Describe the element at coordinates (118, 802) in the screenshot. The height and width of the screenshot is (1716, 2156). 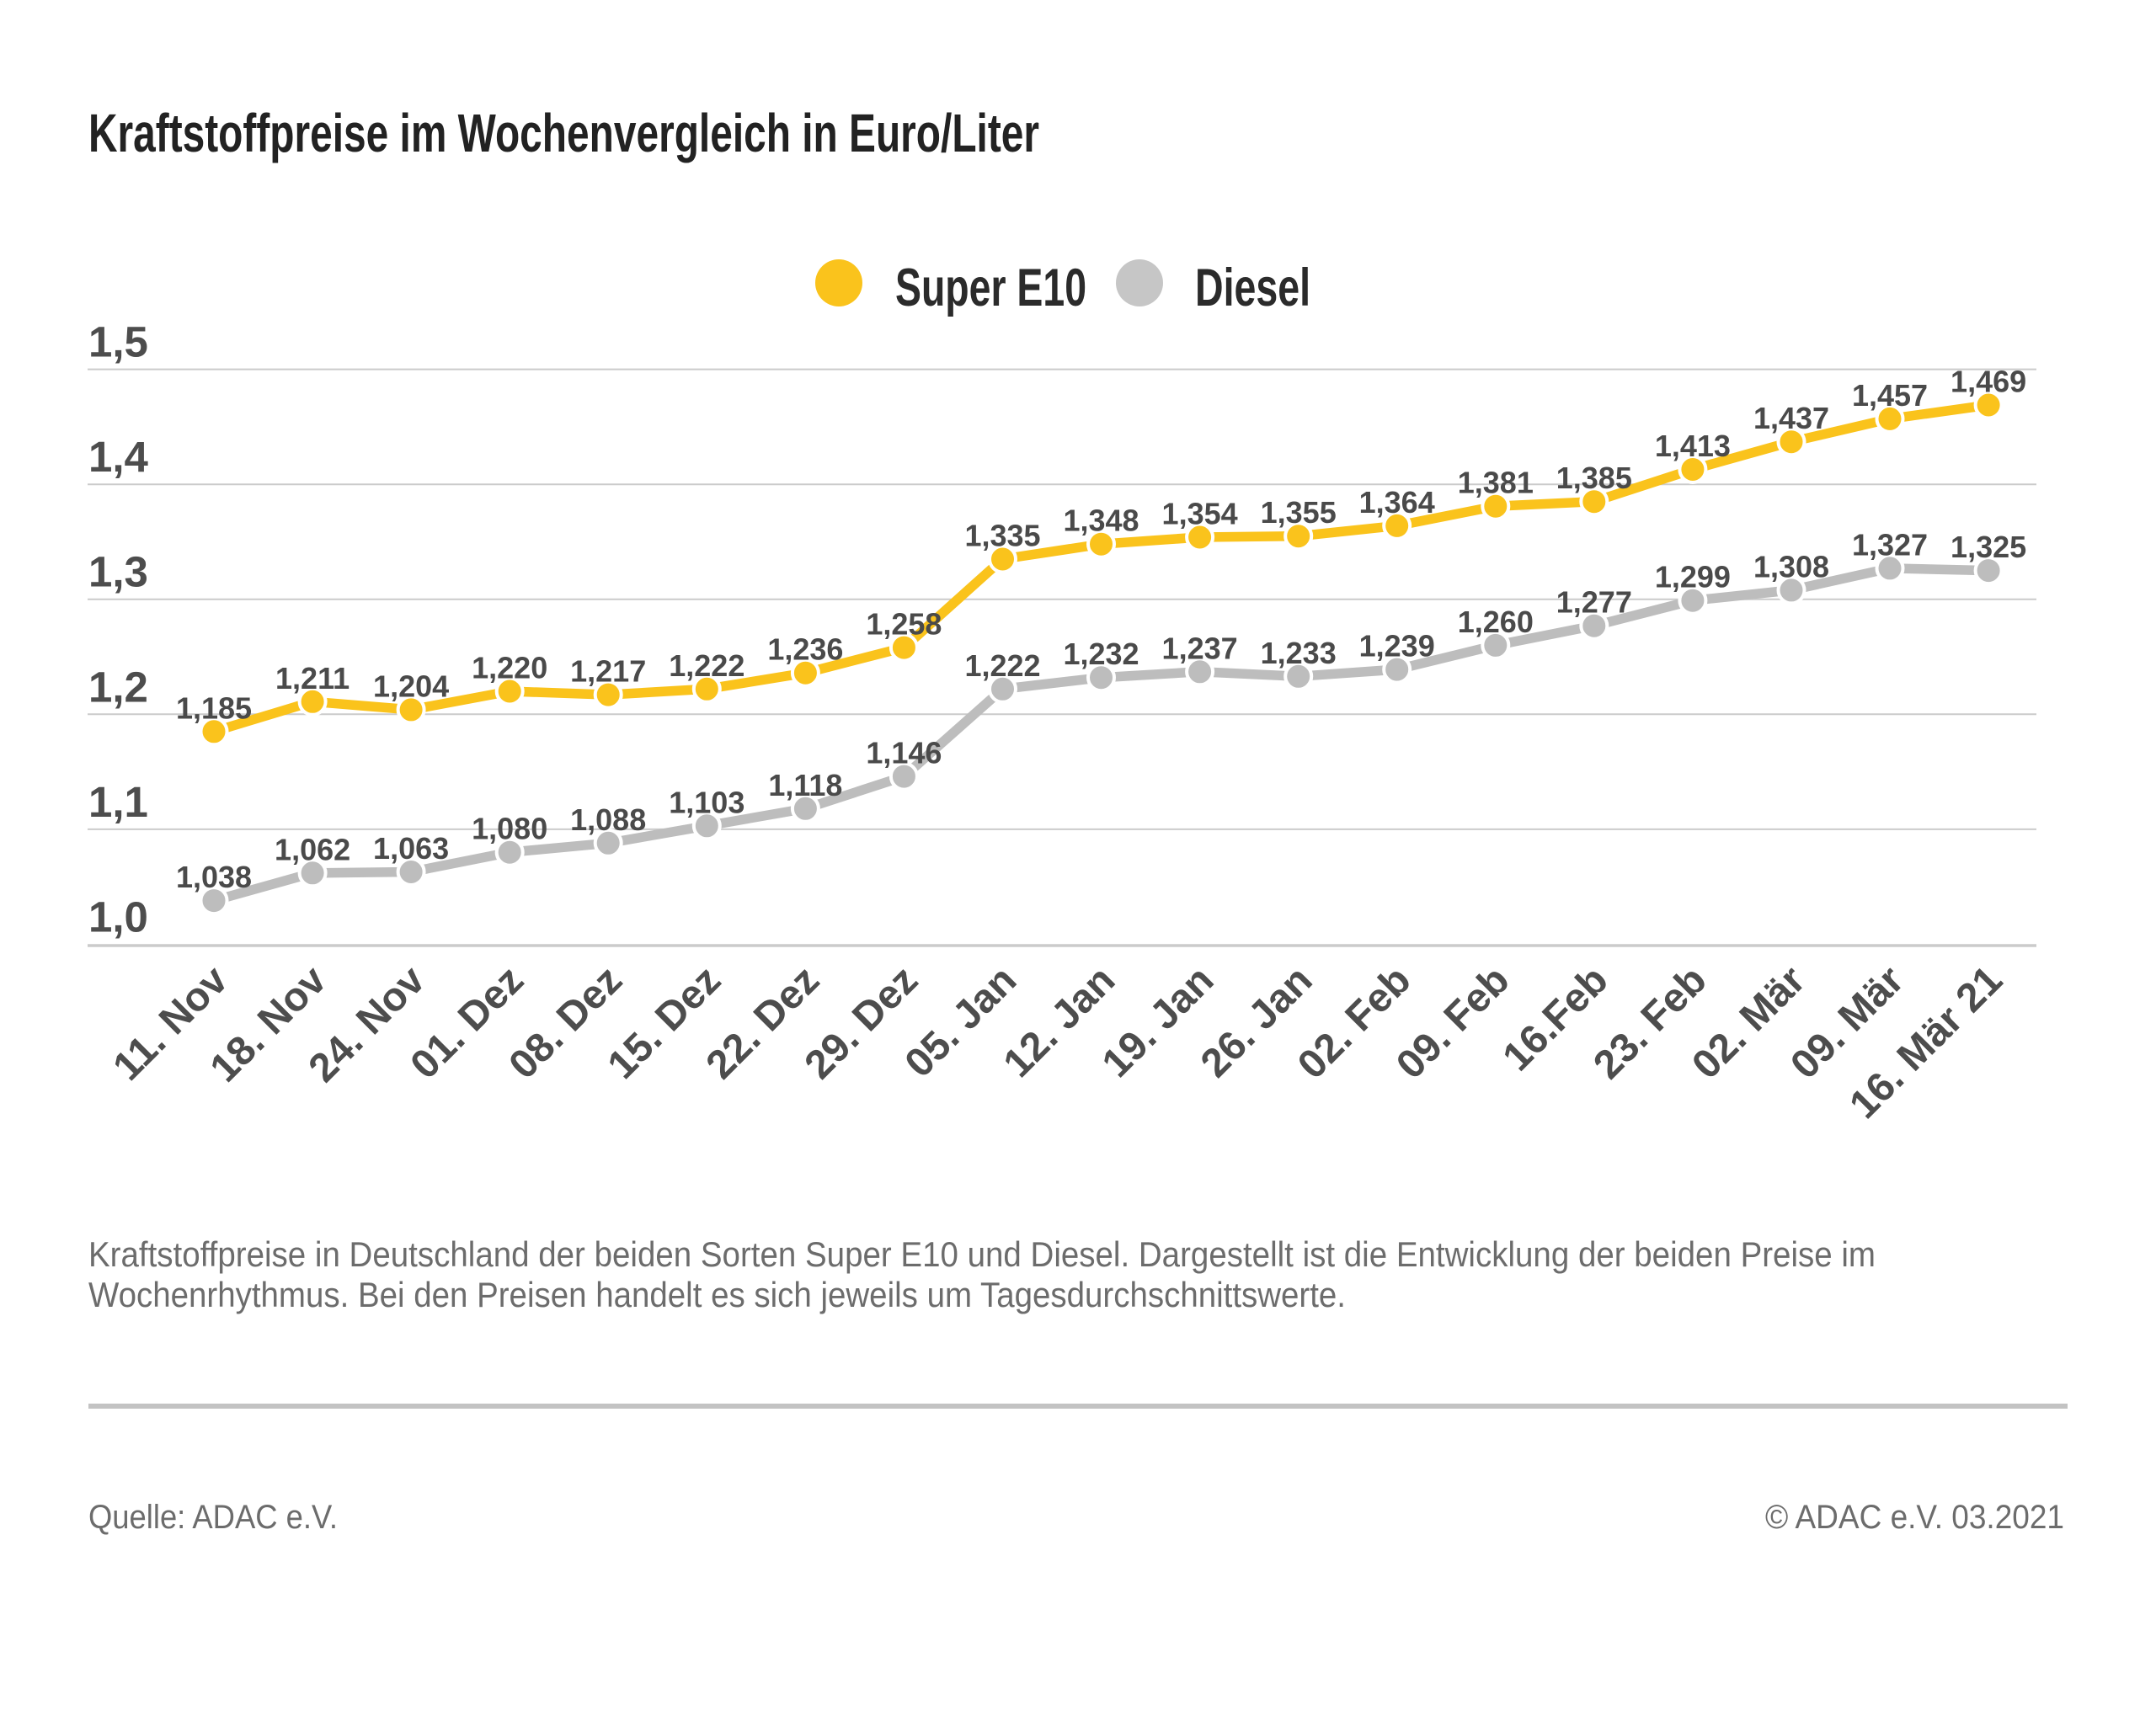
I see `svg-text: 1,1` at that location.